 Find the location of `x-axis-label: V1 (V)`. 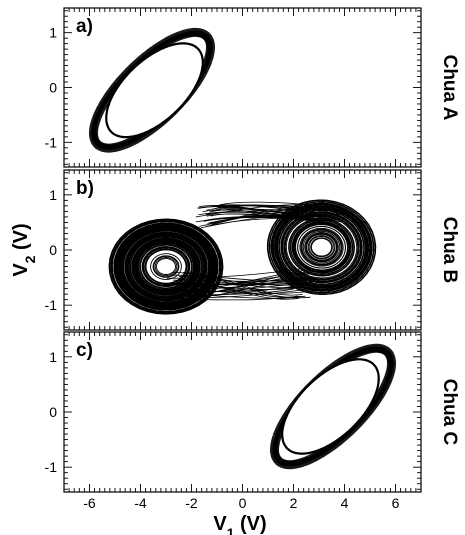

x-axis-label: V1 (V) is located at coordinates (239, 524).